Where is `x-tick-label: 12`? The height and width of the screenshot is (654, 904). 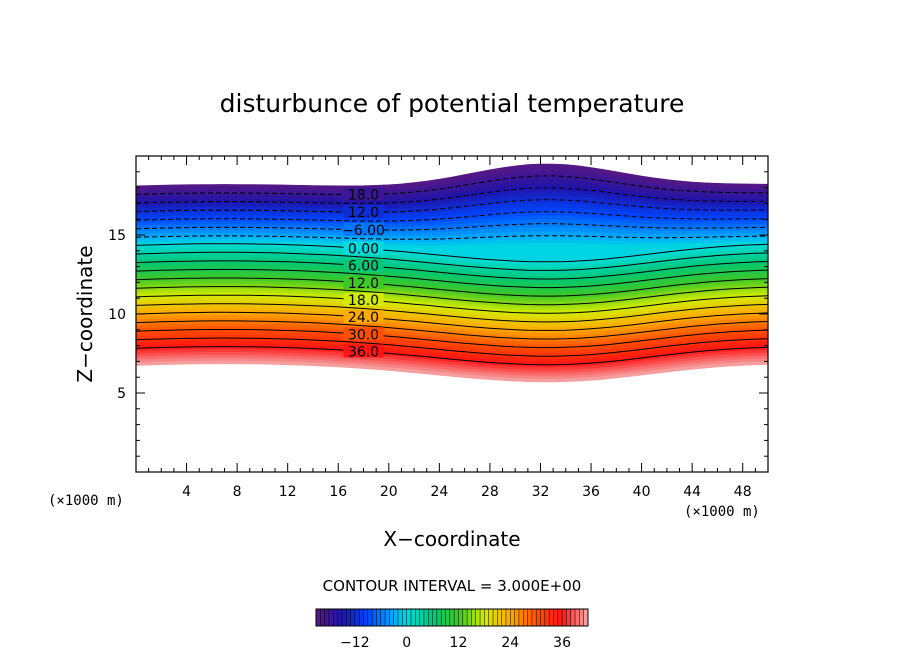 x-tick-label: 12 is located at coordinates (288, 492).